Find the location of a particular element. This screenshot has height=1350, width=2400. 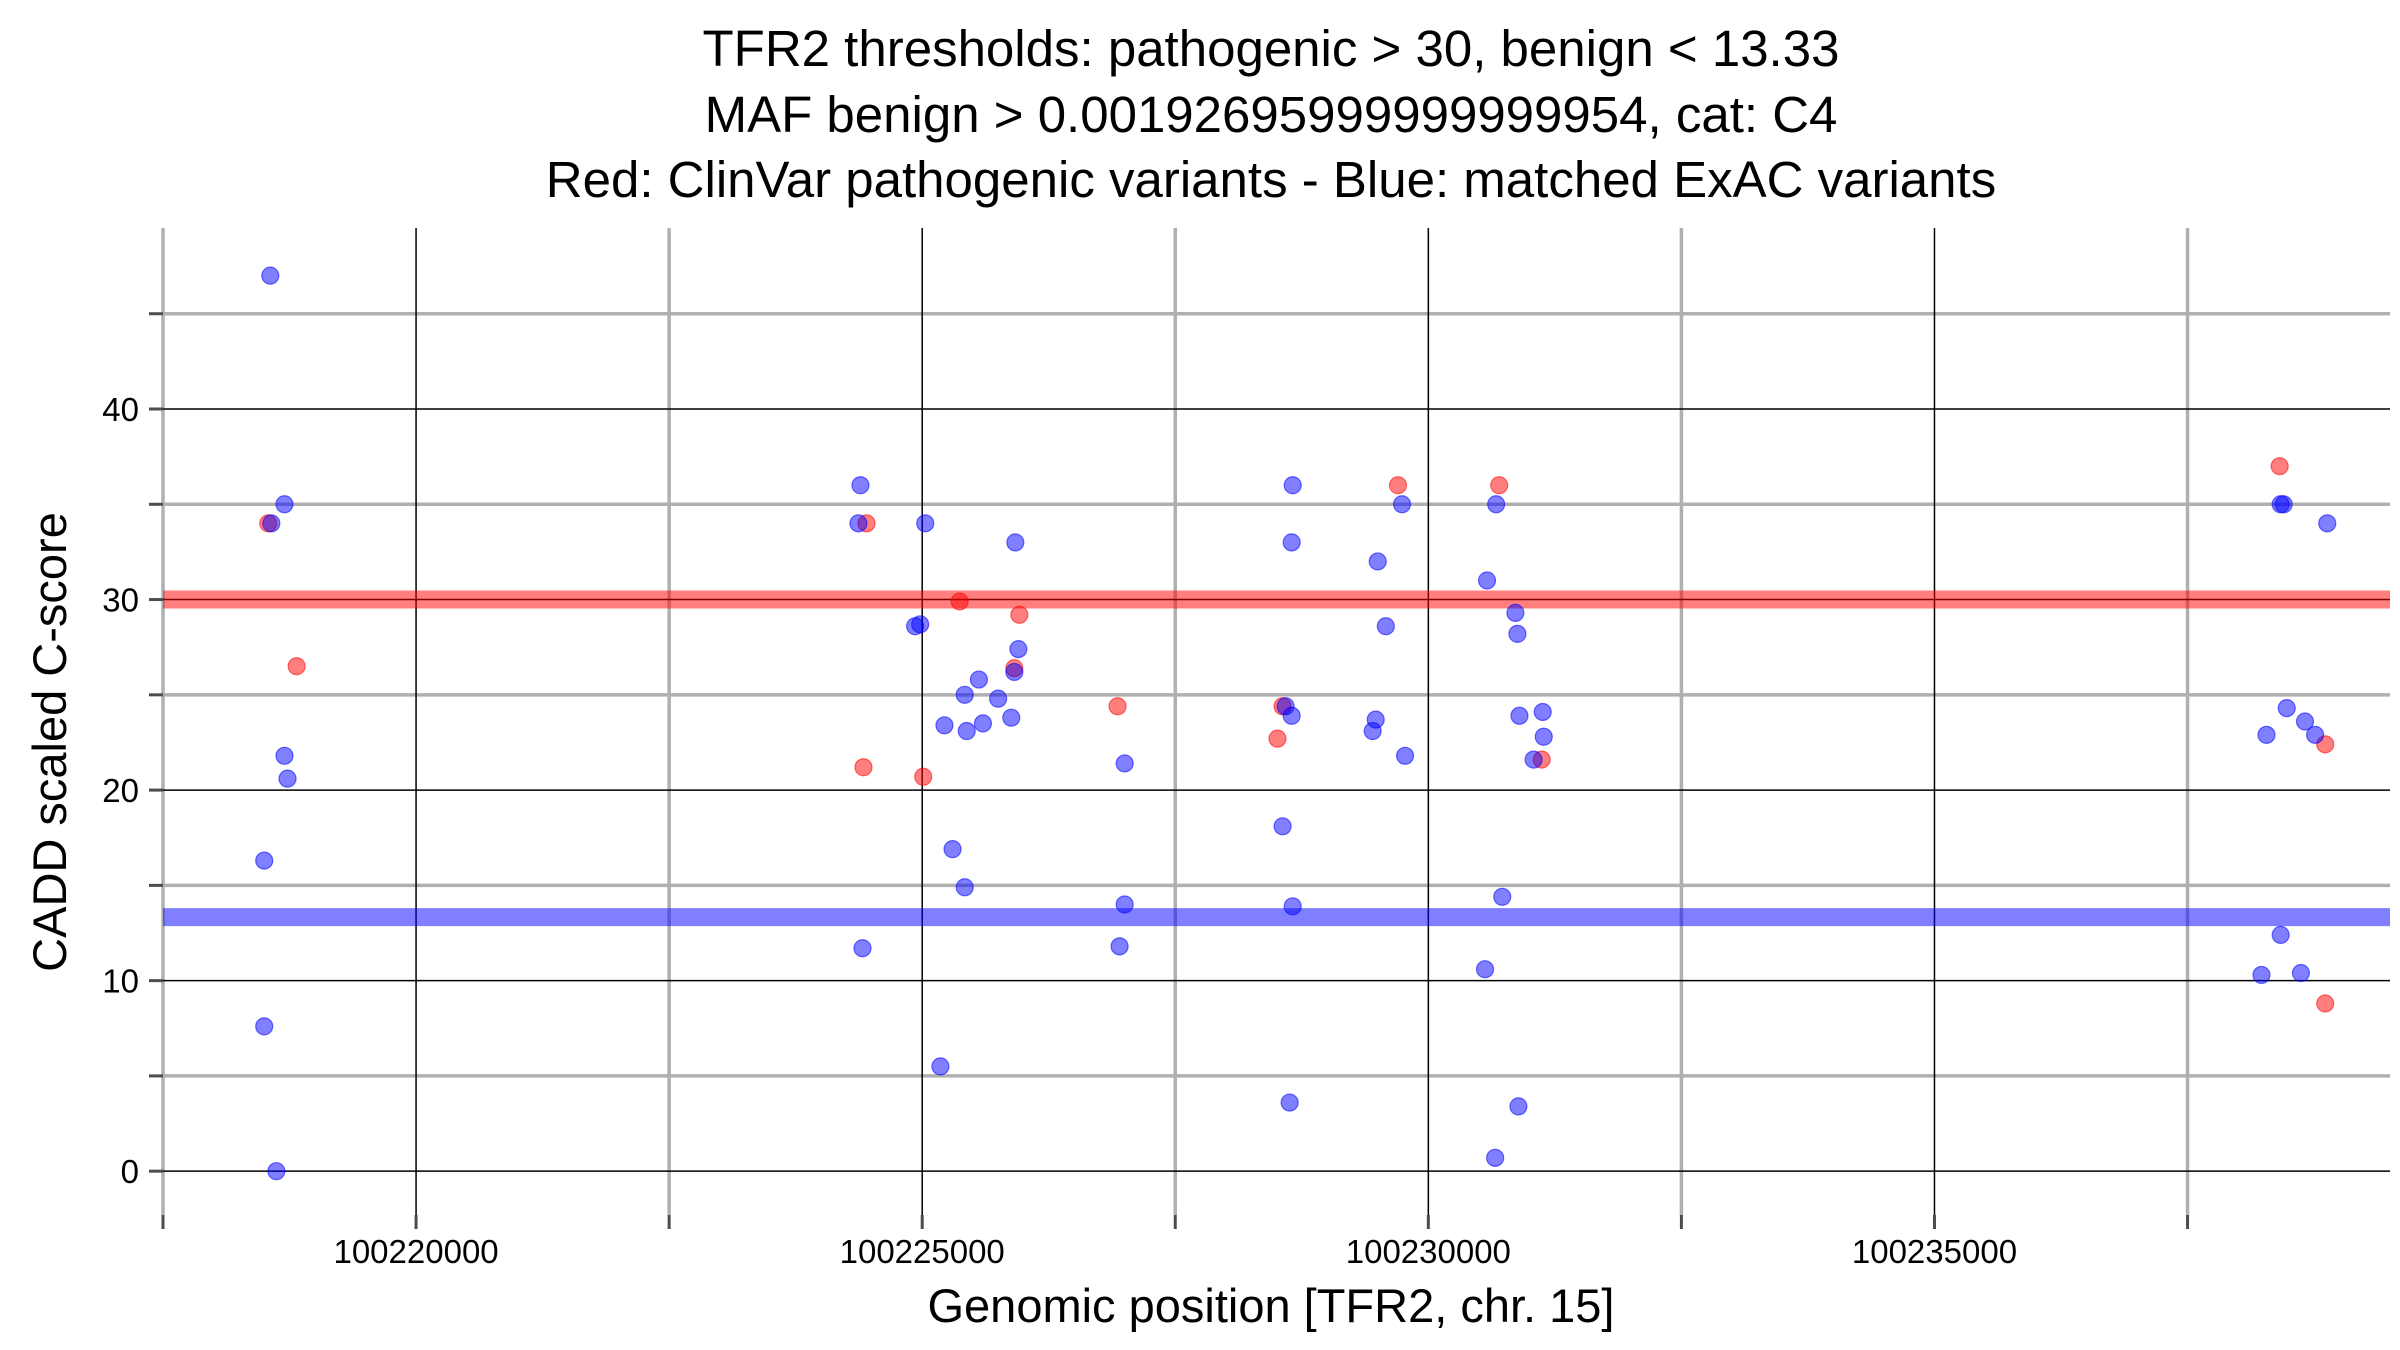

x-tick-label: 100230000 is located at coordinates (1428, 1251).